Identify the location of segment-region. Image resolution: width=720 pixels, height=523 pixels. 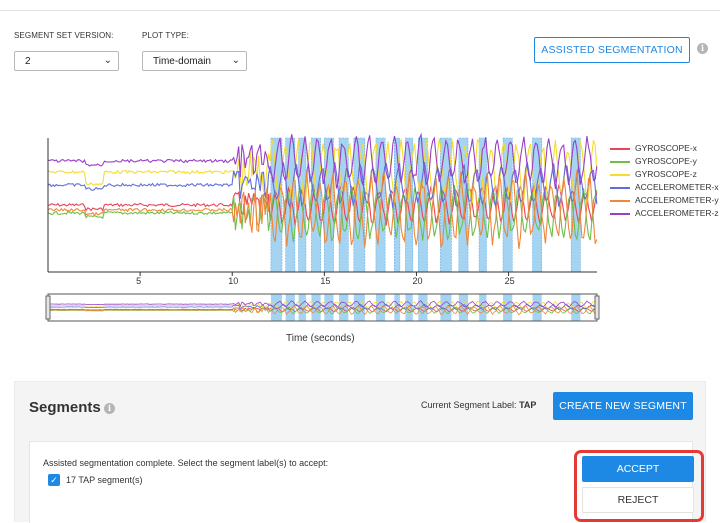
(329, 205).